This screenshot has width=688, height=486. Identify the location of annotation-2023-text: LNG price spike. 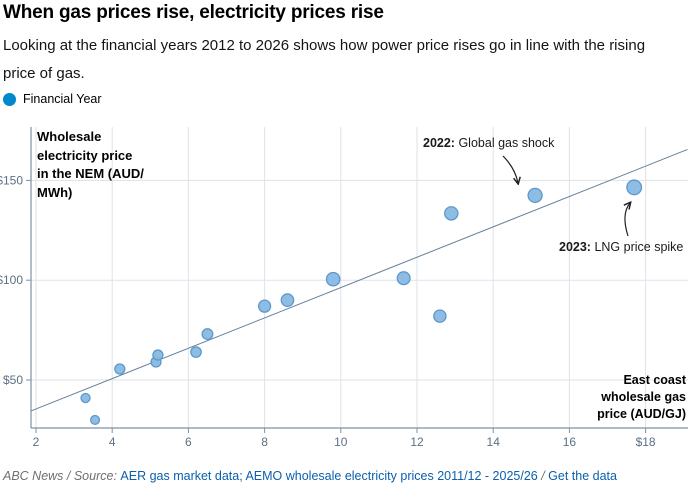
(637, 247).